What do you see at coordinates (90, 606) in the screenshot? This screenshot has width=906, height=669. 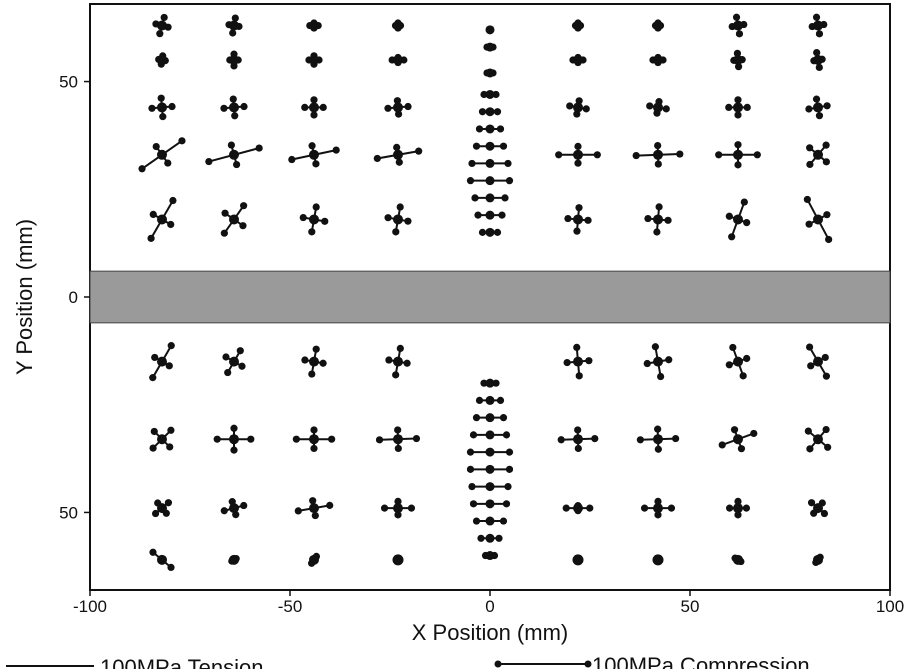 I see `x-tick-label: -100` at bounding box center [90, 606].